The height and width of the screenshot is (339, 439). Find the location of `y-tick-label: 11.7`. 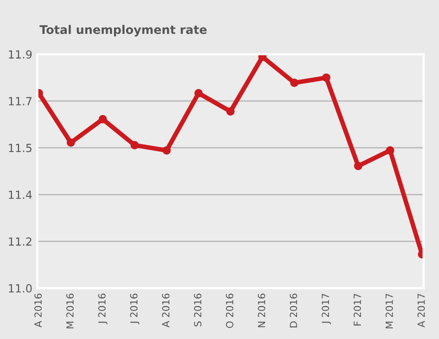

y-tick-label: 11.7 is located at coordinates (20, 101).